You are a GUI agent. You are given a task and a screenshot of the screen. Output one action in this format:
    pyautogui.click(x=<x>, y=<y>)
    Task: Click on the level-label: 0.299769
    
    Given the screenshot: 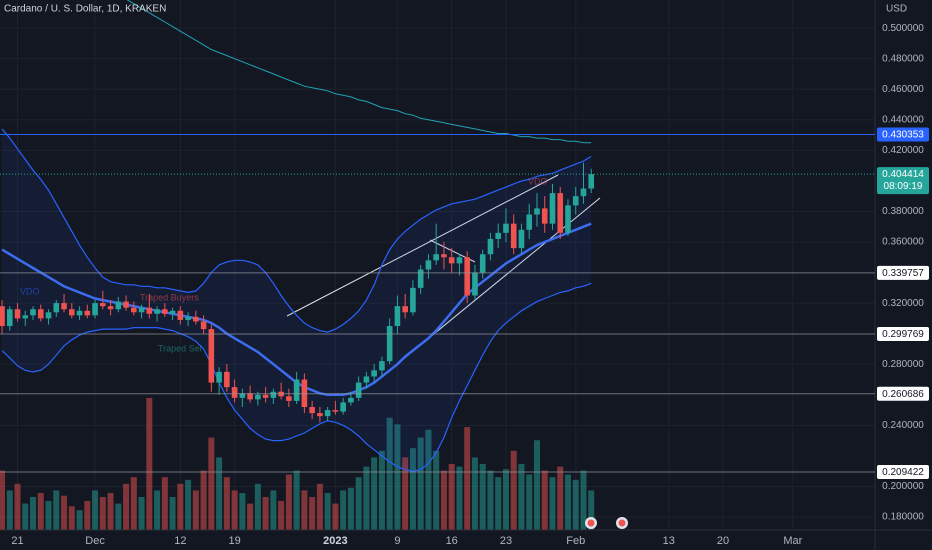 What is the action you would take?
    pyautogui.click(x=903, y=334)
    